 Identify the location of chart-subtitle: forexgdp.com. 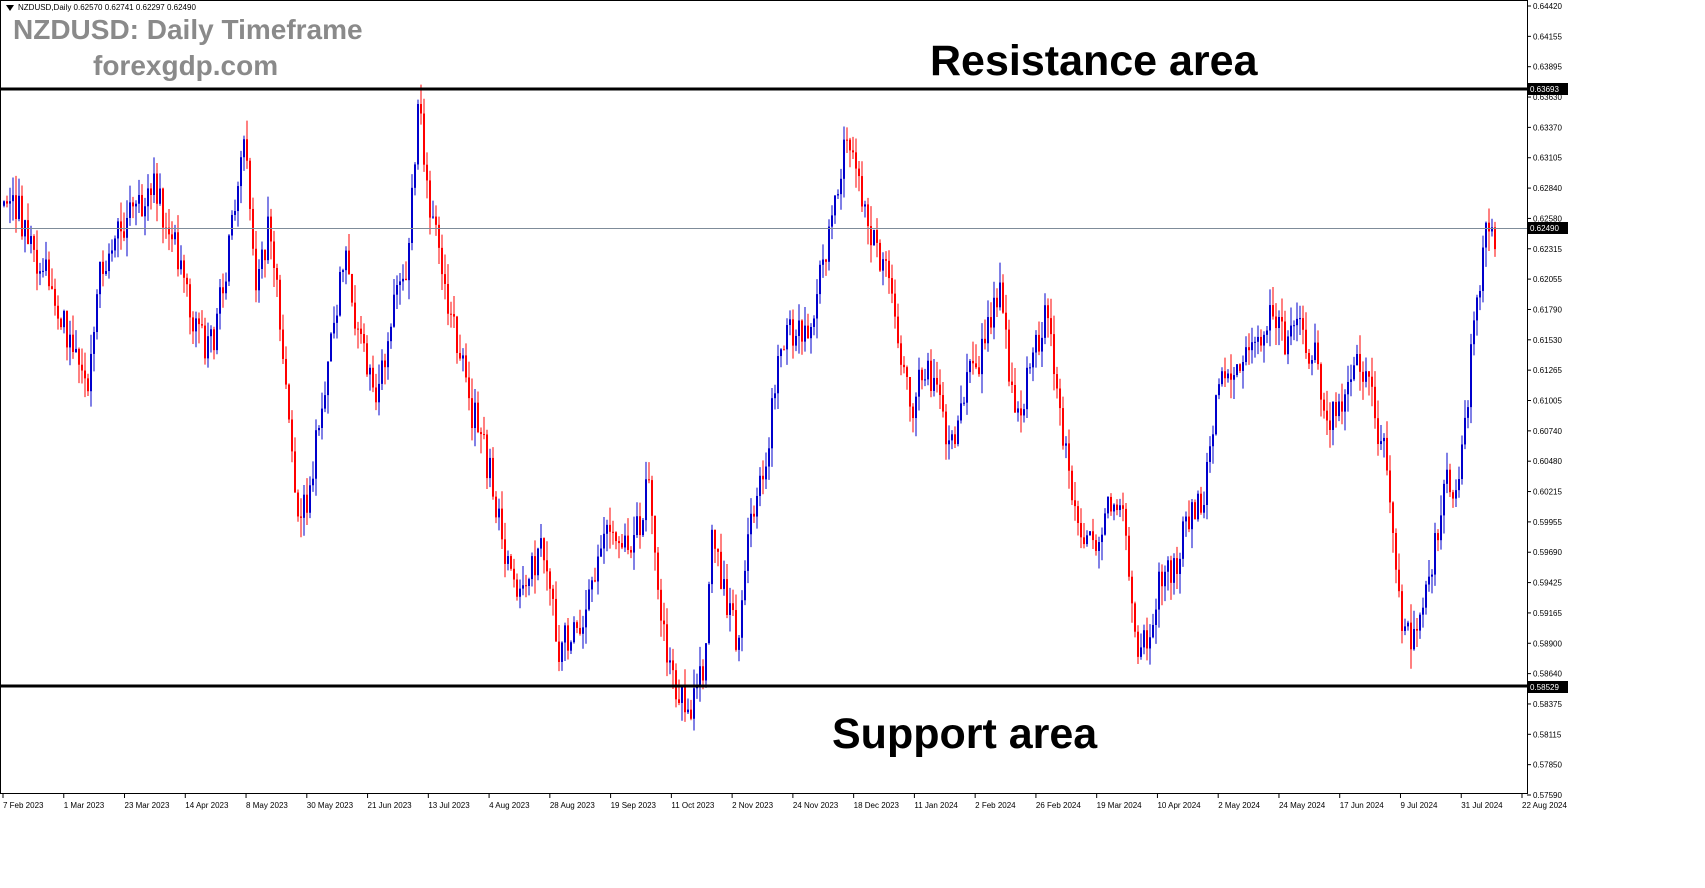
(186, 65).